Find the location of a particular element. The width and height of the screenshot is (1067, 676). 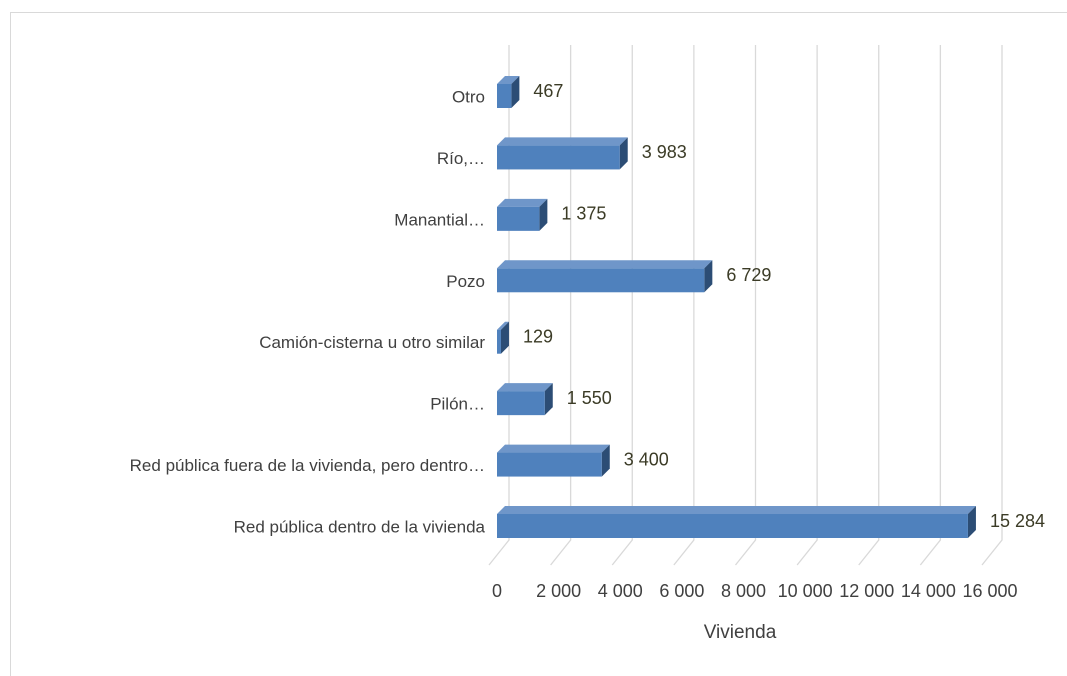

value-label: 1 375 is located at coordinates (583, 214).